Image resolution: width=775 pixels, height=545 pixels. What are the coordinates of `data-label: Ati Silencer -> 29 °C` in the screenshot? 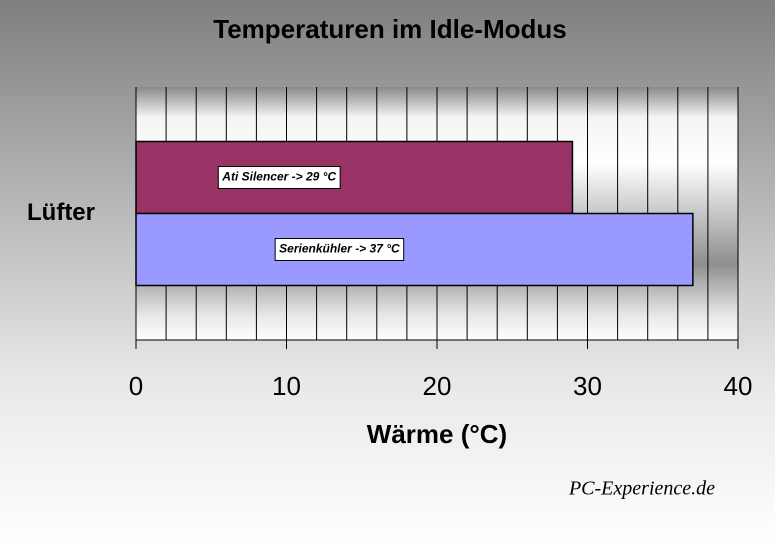 It's located at (278, 177).